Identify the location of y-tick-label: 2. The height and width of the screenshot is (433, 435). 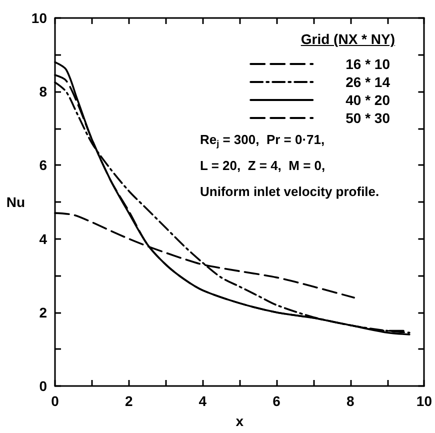
(43, 312).